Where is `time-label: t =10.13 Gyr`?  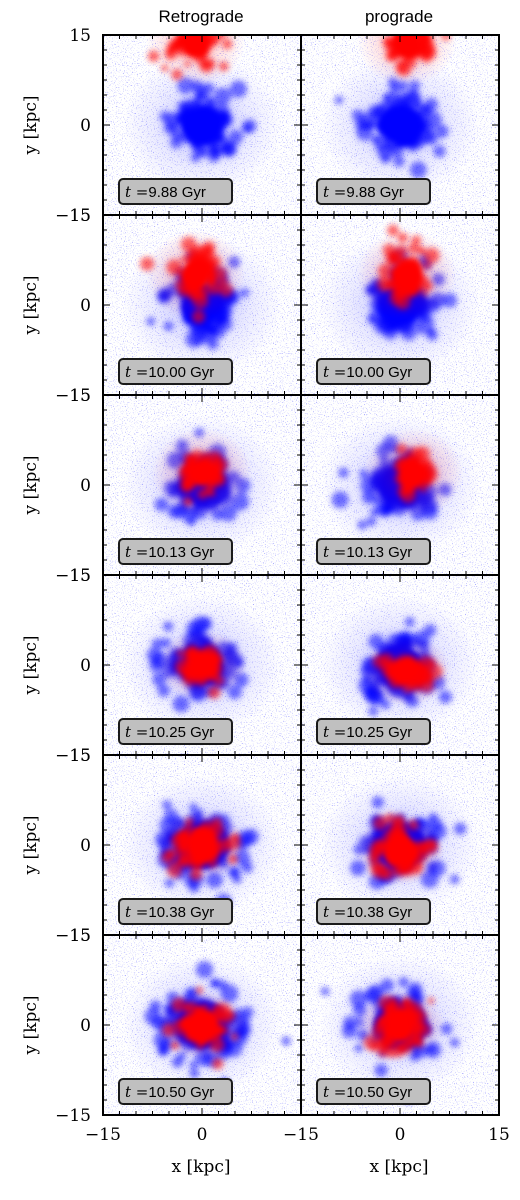
time-label: t =10.13 Gyr is located at coordinates (373, 551).